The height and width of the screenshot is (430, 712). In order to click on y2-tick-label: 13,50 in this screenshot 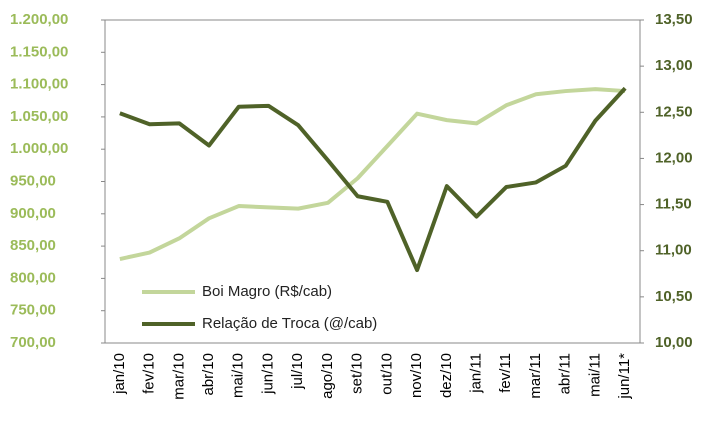, I will do `click(674, 19)`.